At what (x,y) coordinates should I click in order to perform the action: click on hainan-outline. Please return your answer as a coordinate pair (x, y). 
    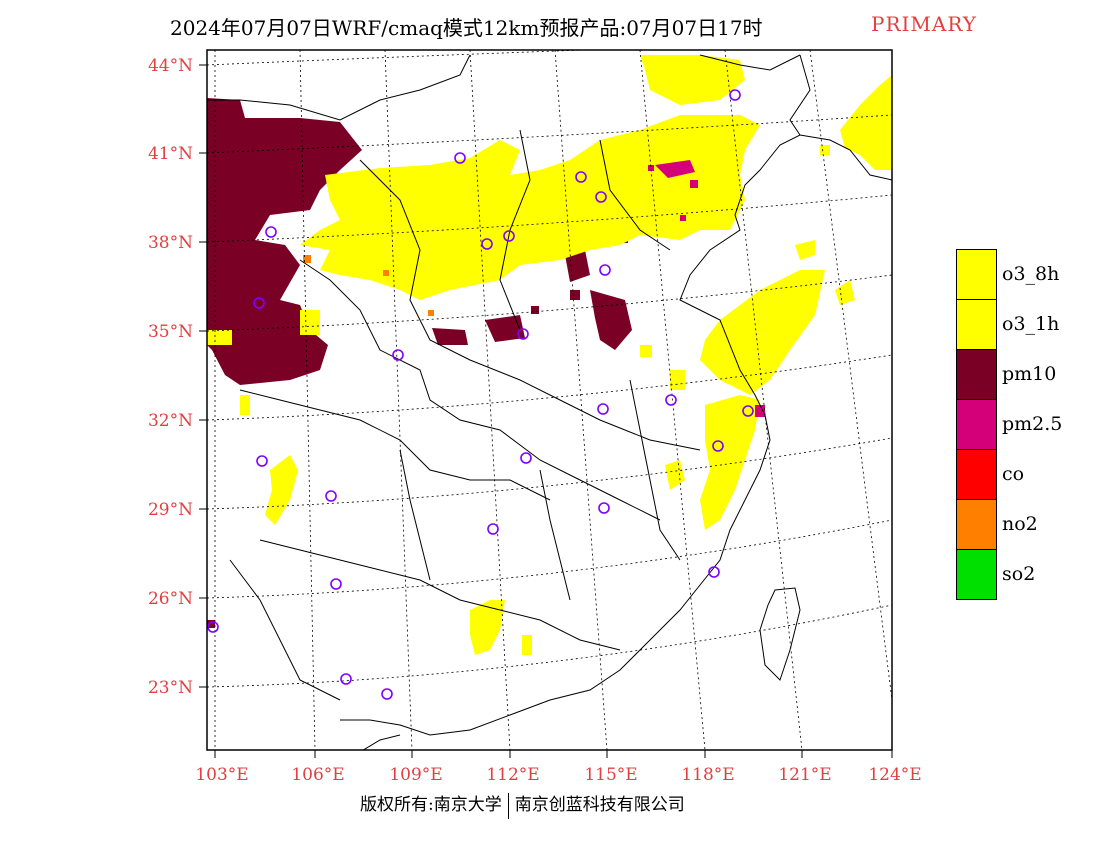
    Looking at the image, I should click on (381, 742).